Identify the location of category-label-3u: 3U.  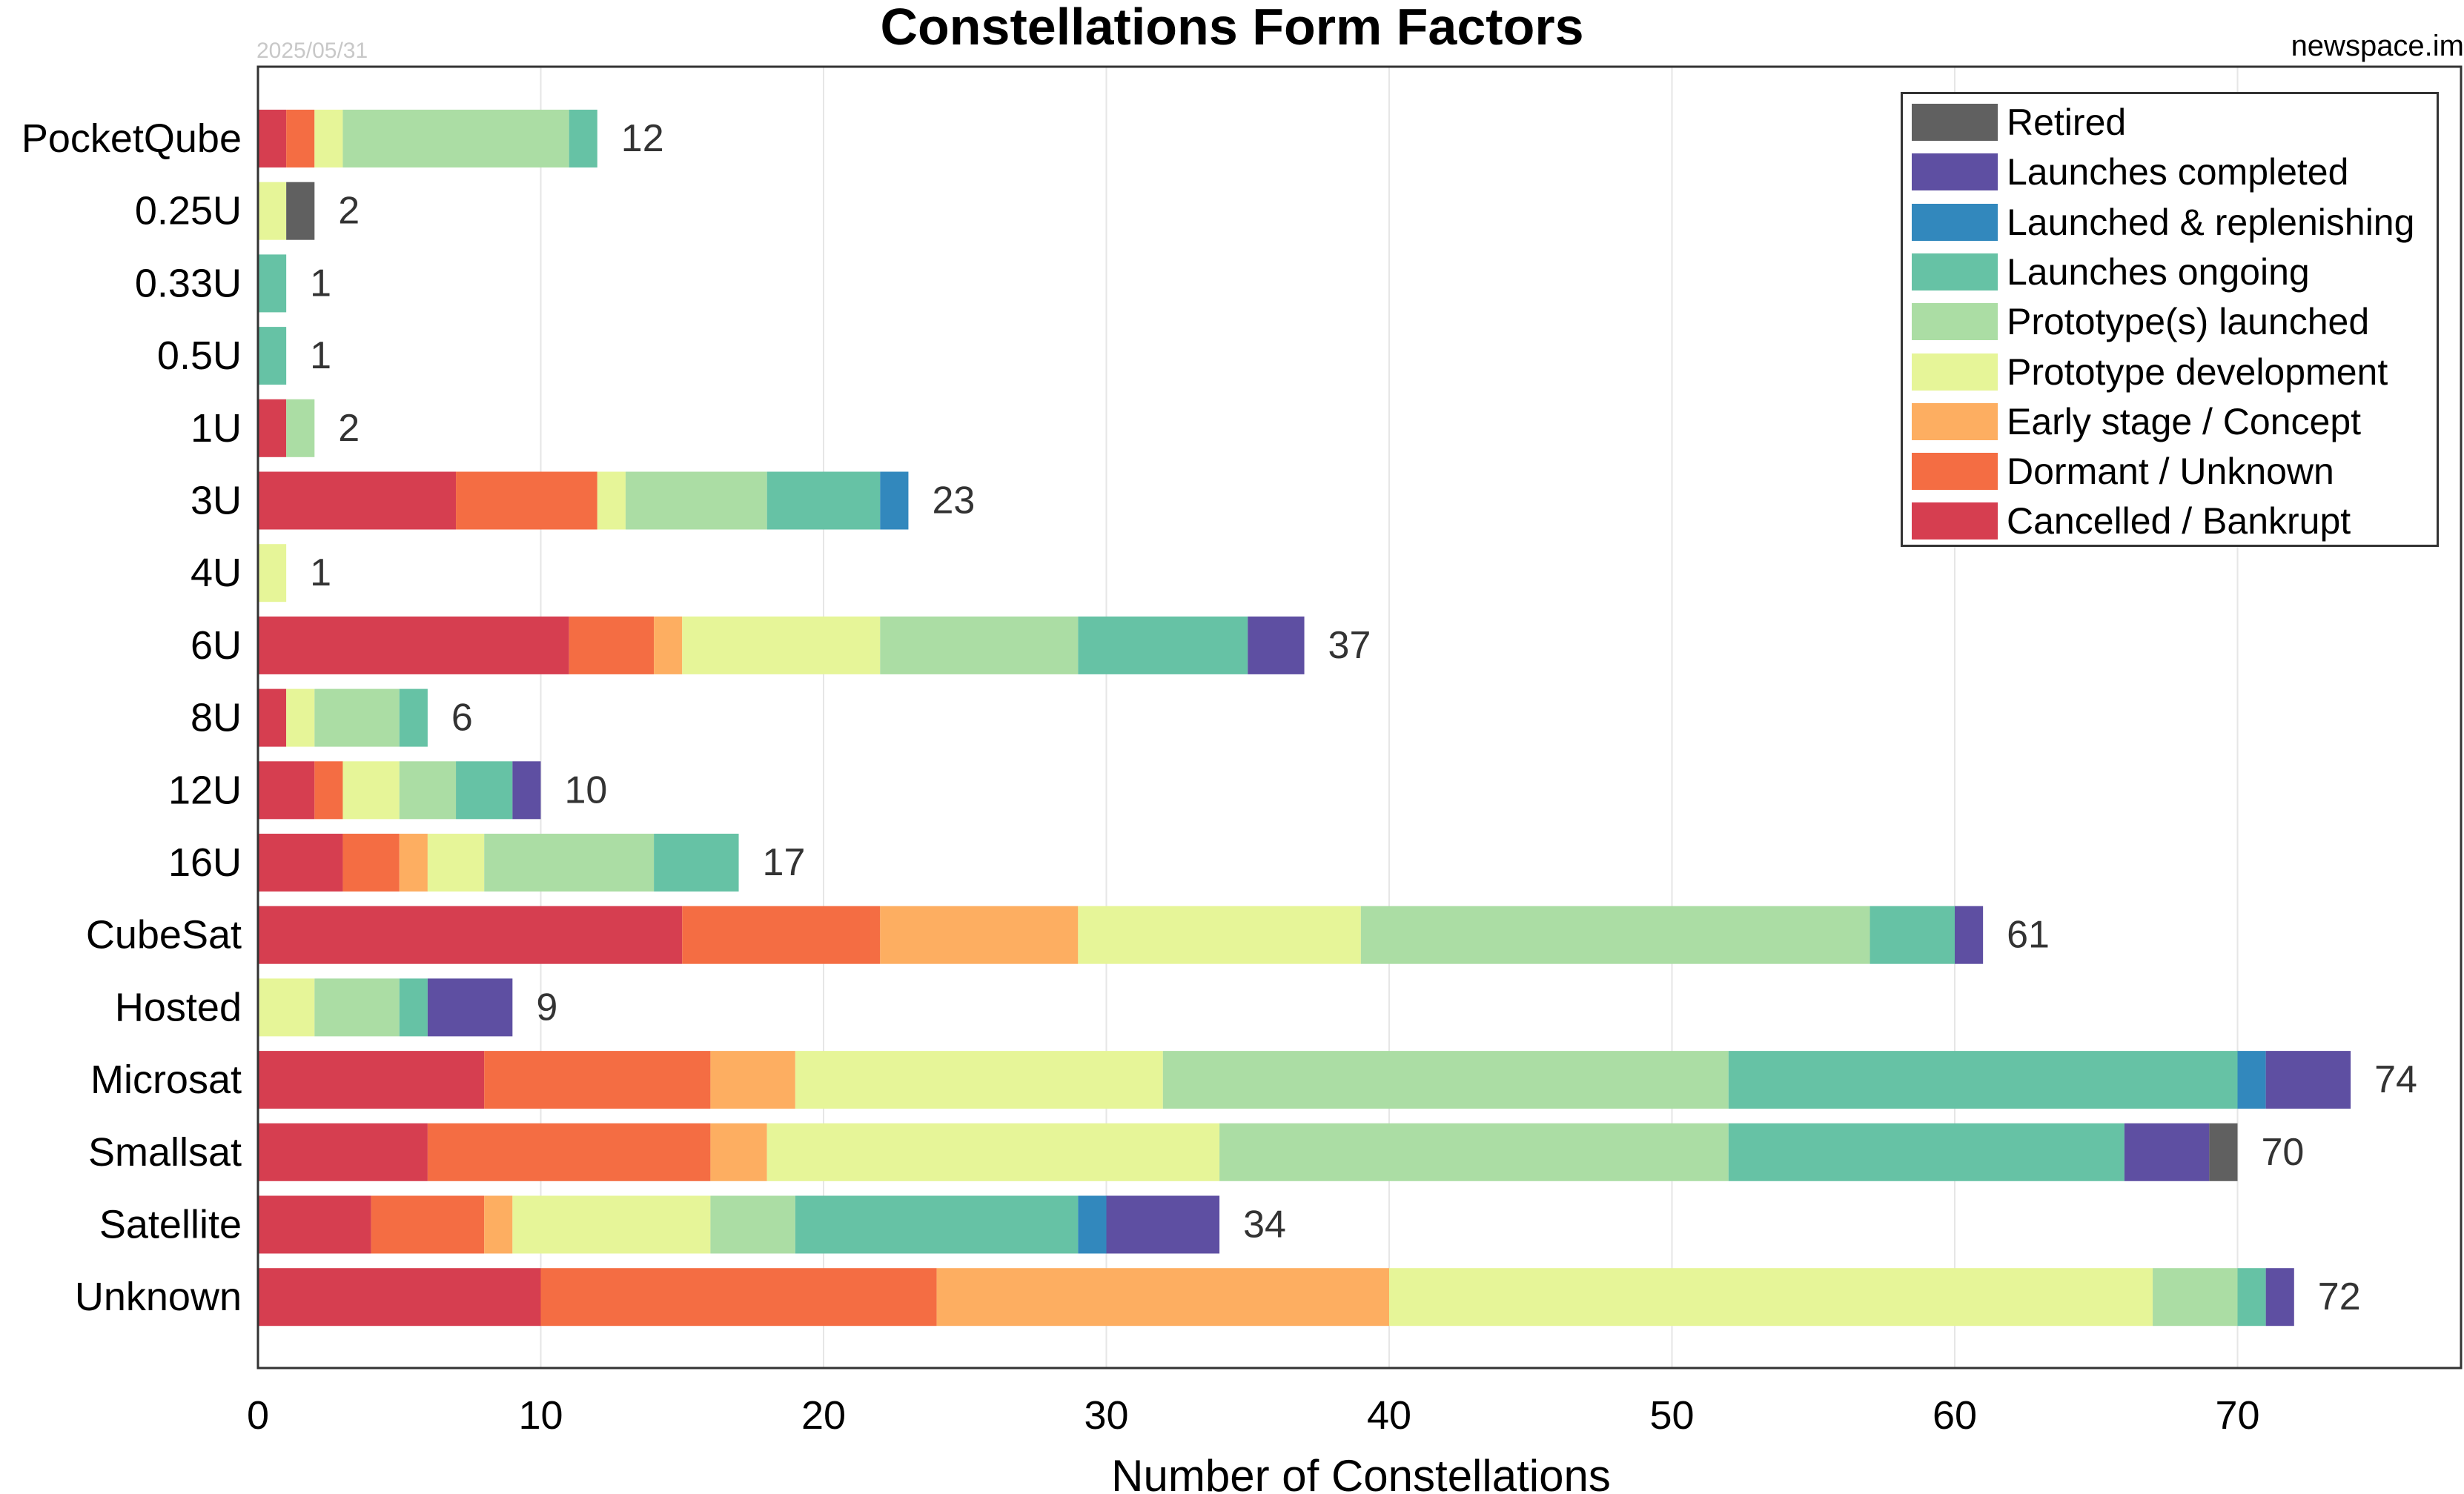
(216, 501).